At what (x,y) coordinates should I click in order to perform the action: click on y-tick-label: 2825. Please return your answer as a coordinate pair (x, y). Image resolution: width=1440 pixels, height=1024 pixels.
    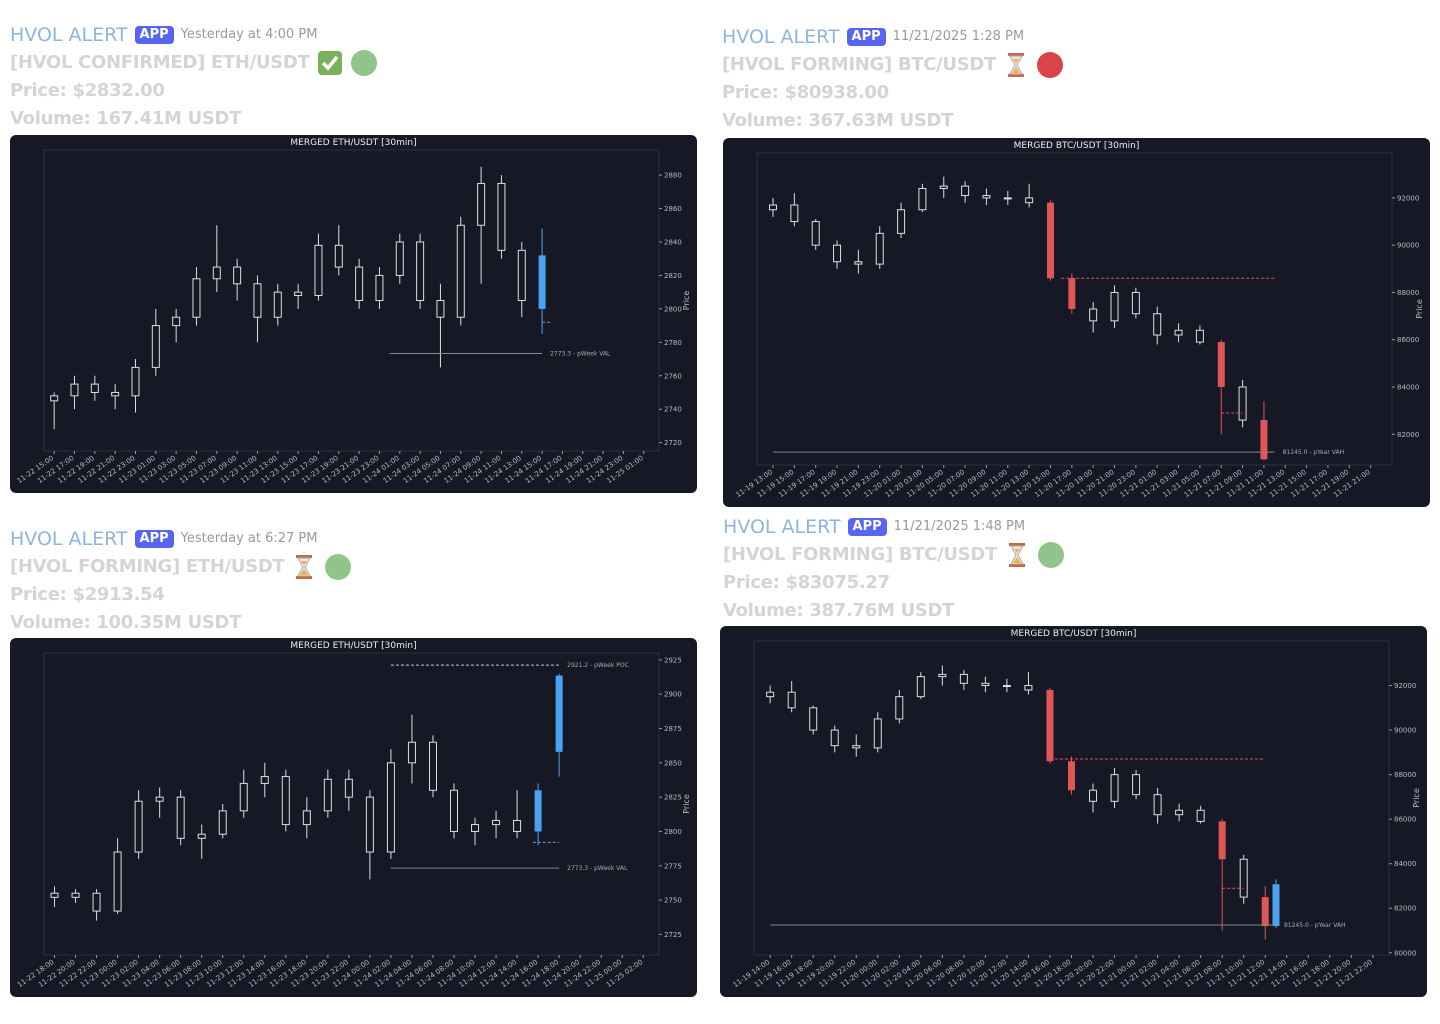
    Looking at the image, I should click on (673, 798).